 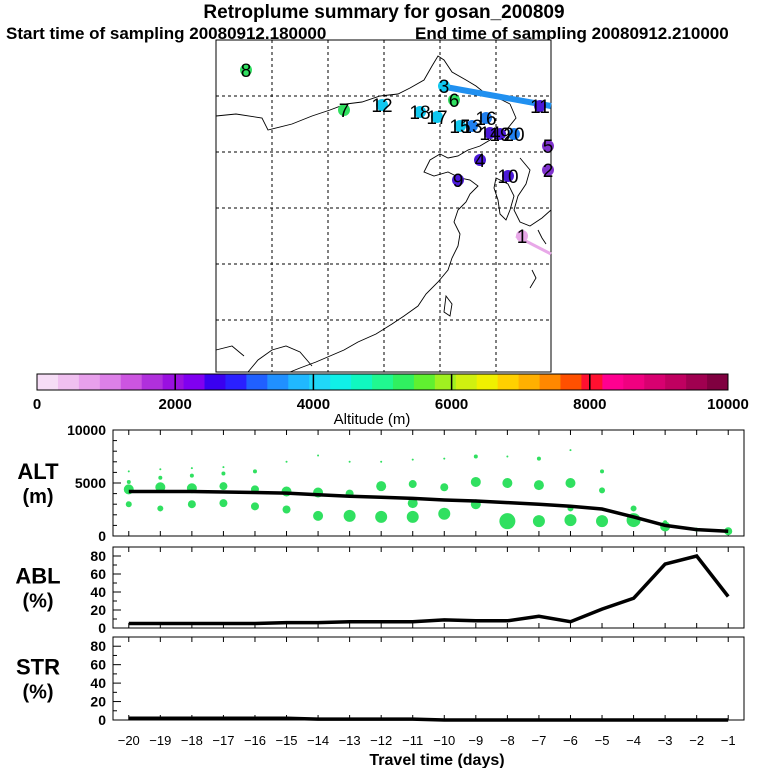 I want to click on x-tick-label: −3, so click(x=665, y=740).